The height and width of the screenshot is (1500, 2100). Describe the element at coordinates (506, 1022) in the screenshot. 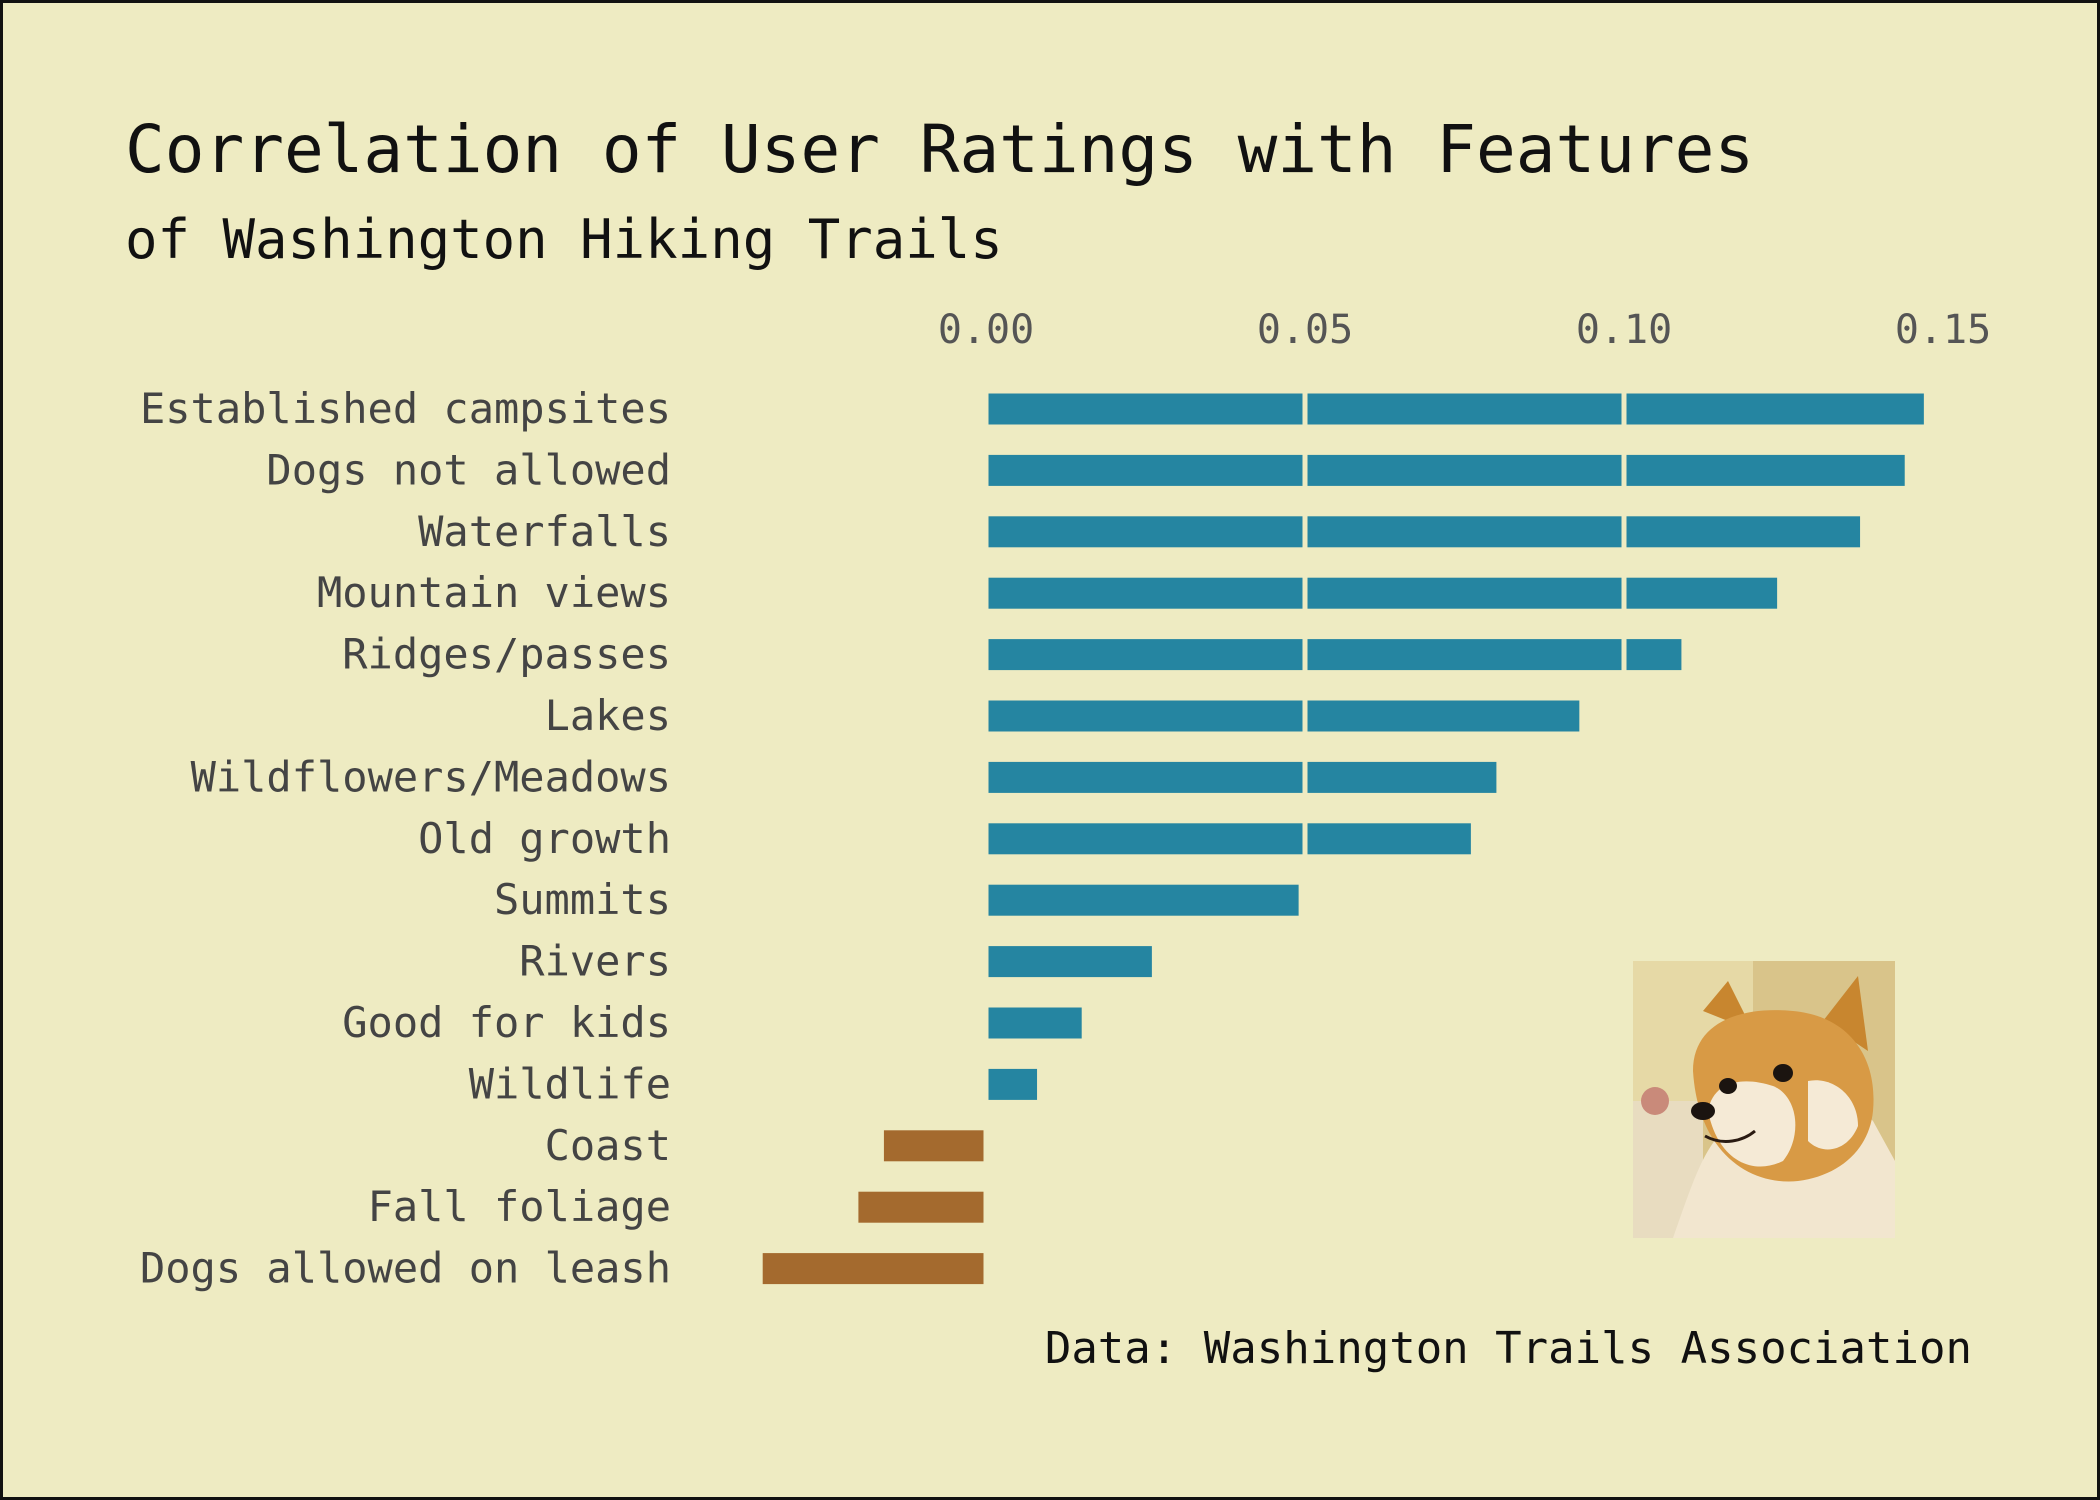

I see `category-label: Good for kids` at that location.